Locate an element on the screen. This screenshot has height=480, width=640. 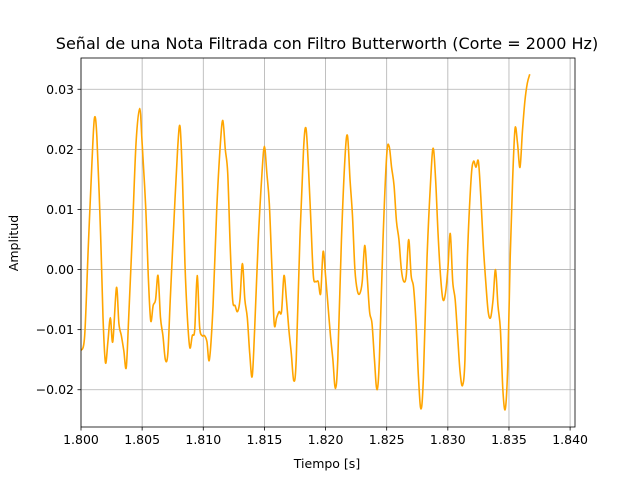
x-tick-label: 1.810 is located at coordinates (203, 439).